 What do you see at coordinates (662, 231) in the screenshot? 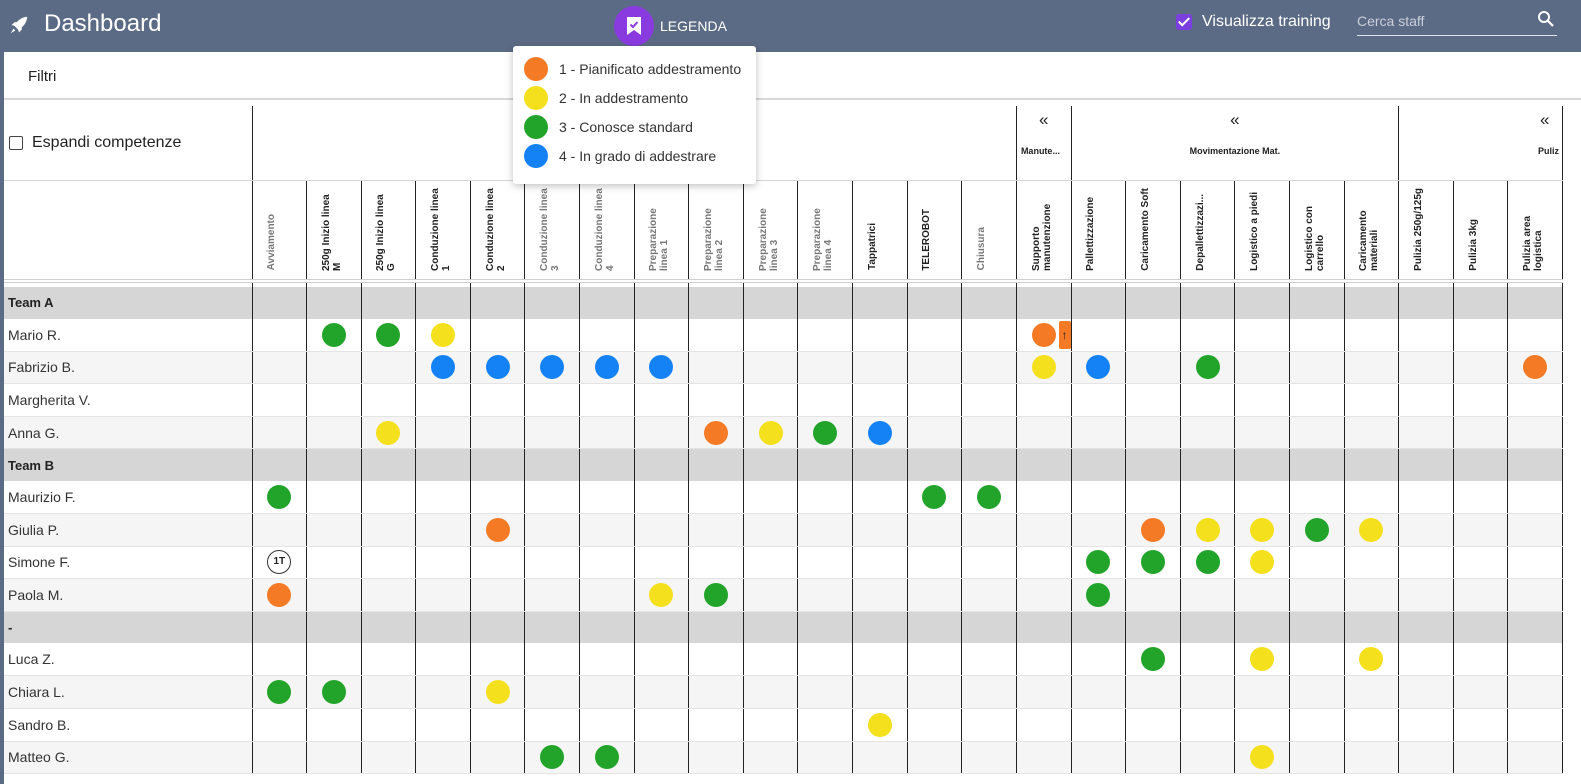
I see `column-header: Preparazione linea 1` at bounding box center [662, 231].